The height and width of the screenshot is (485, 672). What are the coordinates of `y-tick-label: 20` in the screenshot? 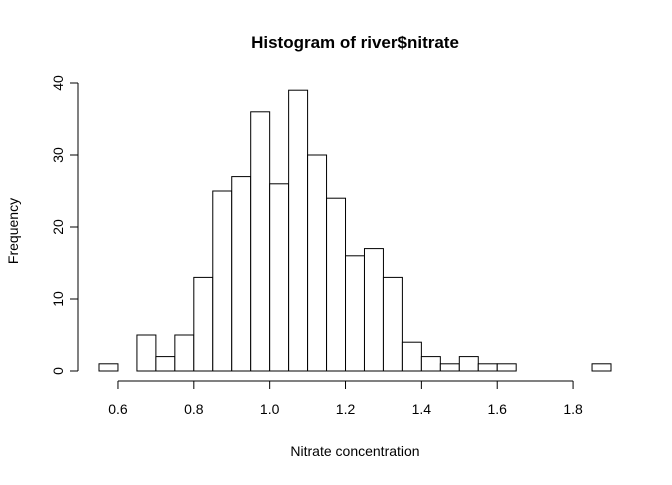 It's located at (58, 227).